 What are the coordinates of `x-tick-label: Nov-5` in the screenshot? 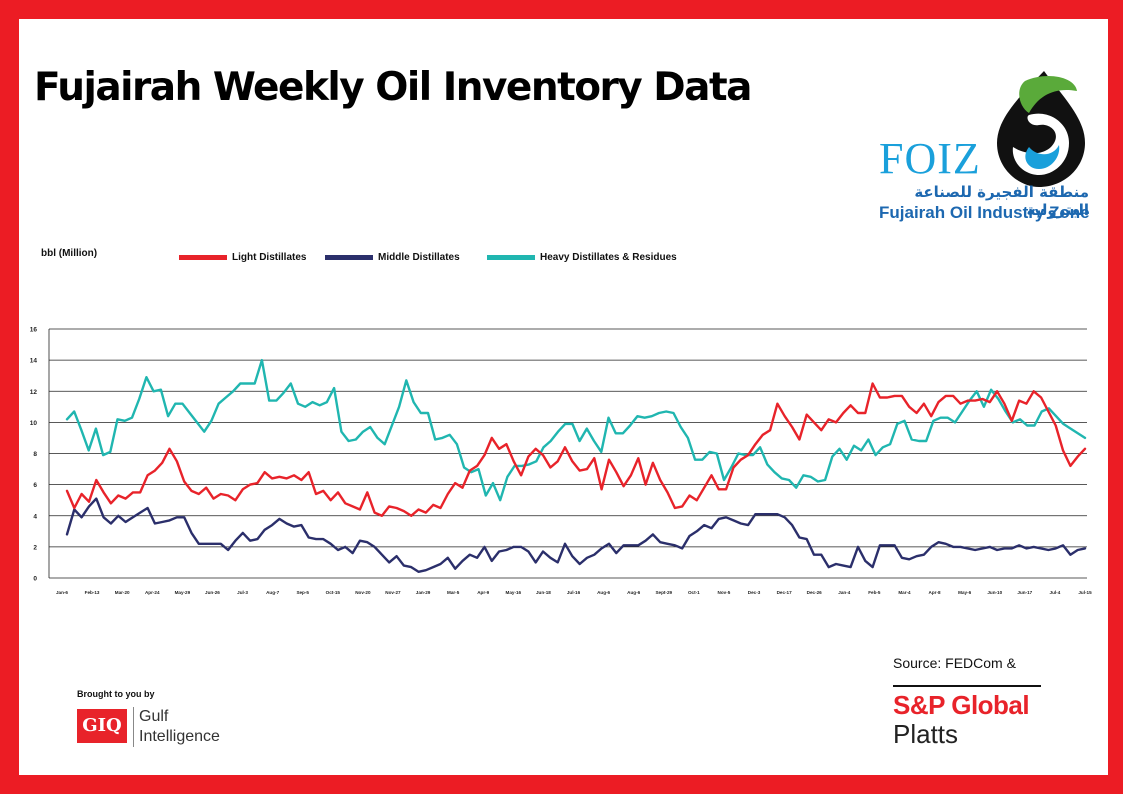 It's located at (724, 592).